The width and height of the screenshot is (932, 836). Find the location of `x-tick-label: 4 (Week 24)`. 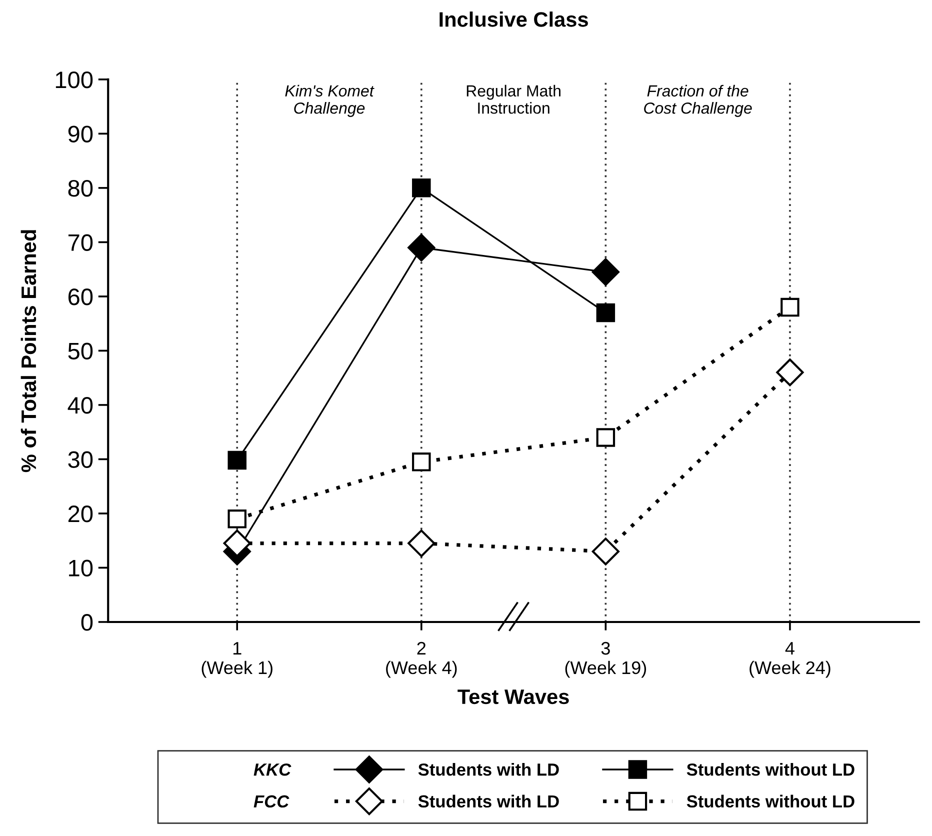

x-tick-label: 4 (Week 24) is located at coordinates (790, 660).